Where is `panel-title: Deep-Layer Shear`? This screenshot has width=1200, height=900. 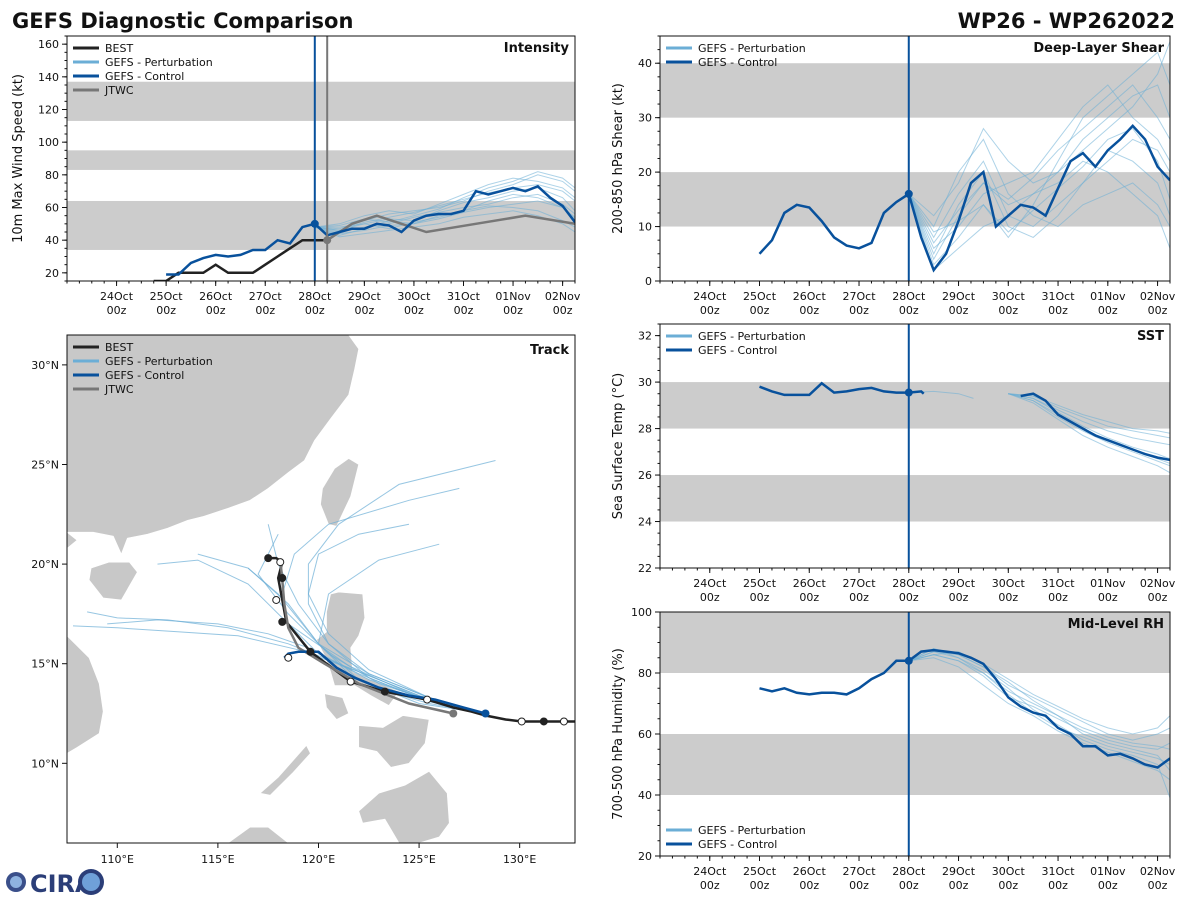 panel-title: Deep-Layer Shear is located at coordinates (1098, 48).